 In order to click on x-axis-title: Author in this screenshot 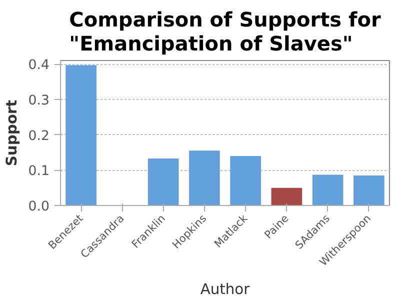, I will do `click(225, 289)`.